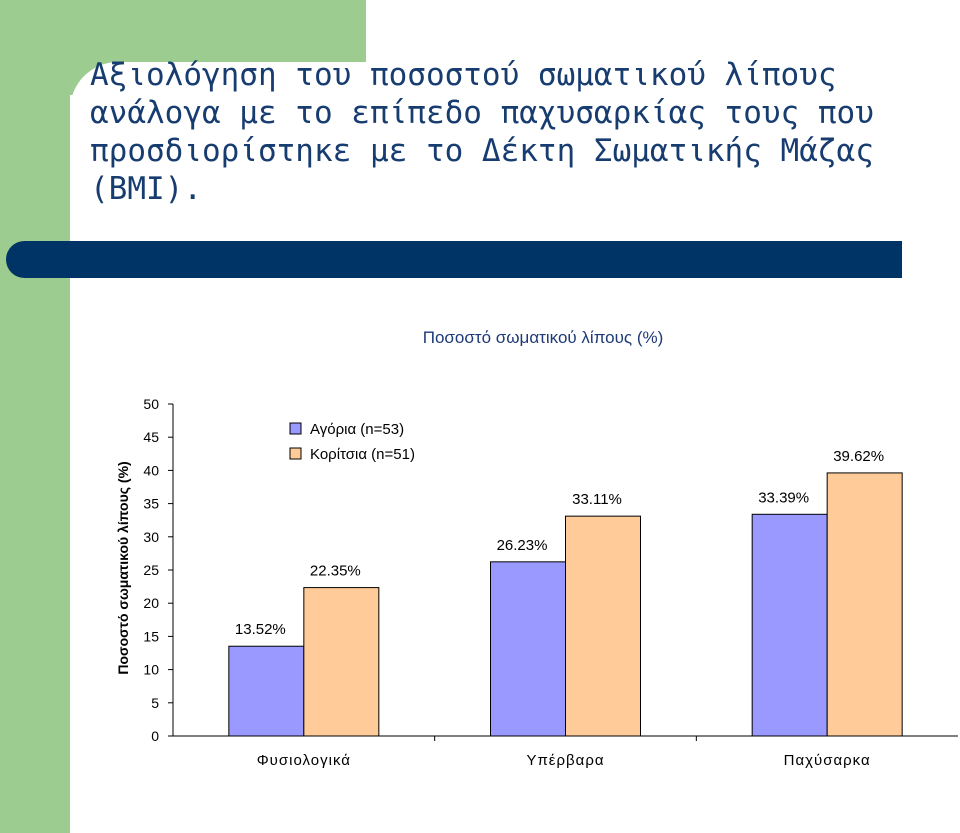 The height and width of the screenshot is (833, 960). Describe the element at coordinates (35, 416) in the screenshot. I see `background-strip-left` at that location.